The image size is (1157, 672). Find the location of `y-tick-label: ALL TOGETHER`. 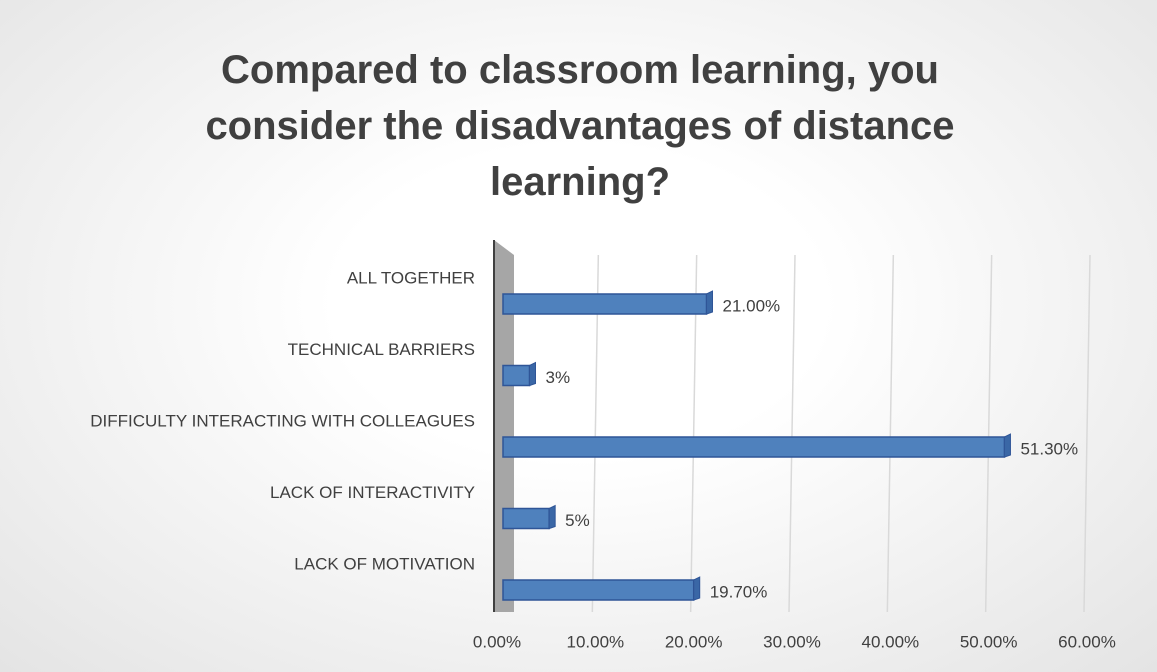

y-tick-label: ALL TOGETHER is located at coordinates (411, 277).